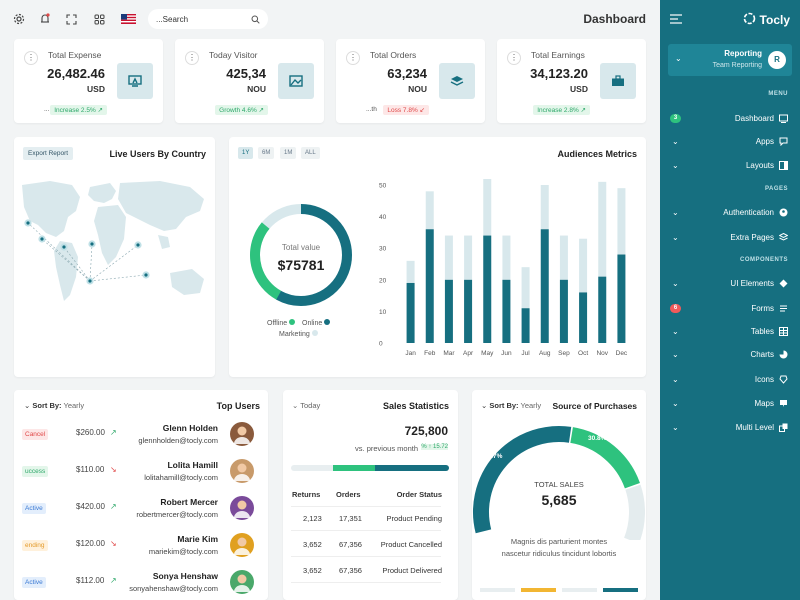 This screenshot has width=800, height=600. I want to click on bar-secondary-feb, so click(429, 210).